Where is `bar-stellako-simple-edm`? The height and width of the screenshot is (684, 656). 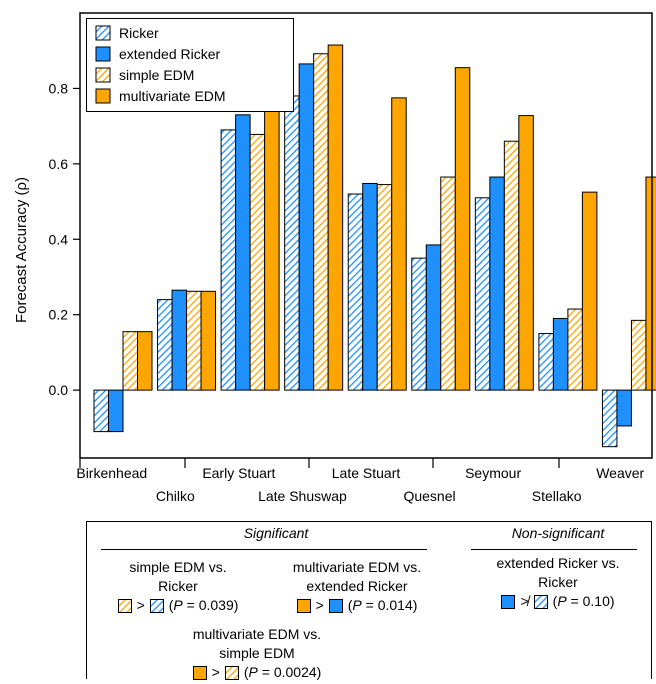 bar-stellako-simple-edm is located at coordinates (575, 349).